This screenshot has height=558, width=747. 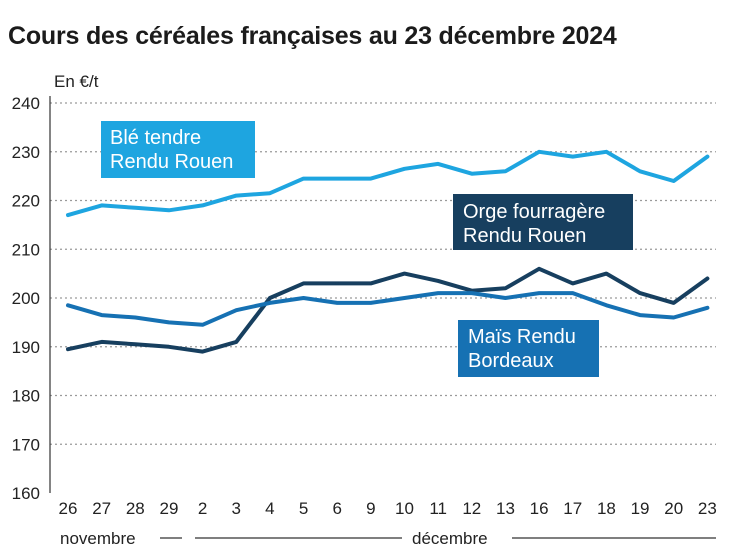 I want to click on series-label-line: Orge fourragère, so click(x=534, y=212).